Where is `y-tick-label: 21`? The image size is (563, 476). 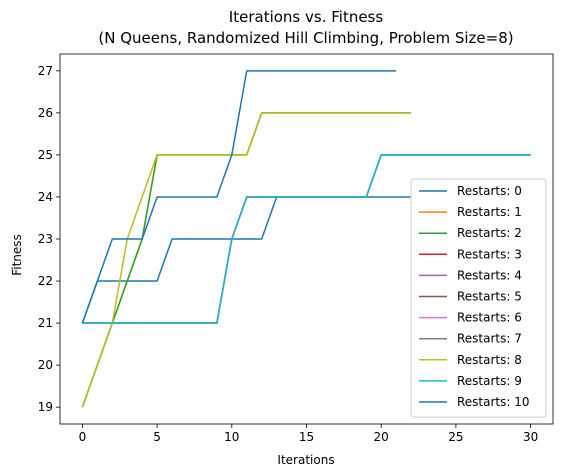 y-tick-label: 21 is located at coordinates (45, 323).